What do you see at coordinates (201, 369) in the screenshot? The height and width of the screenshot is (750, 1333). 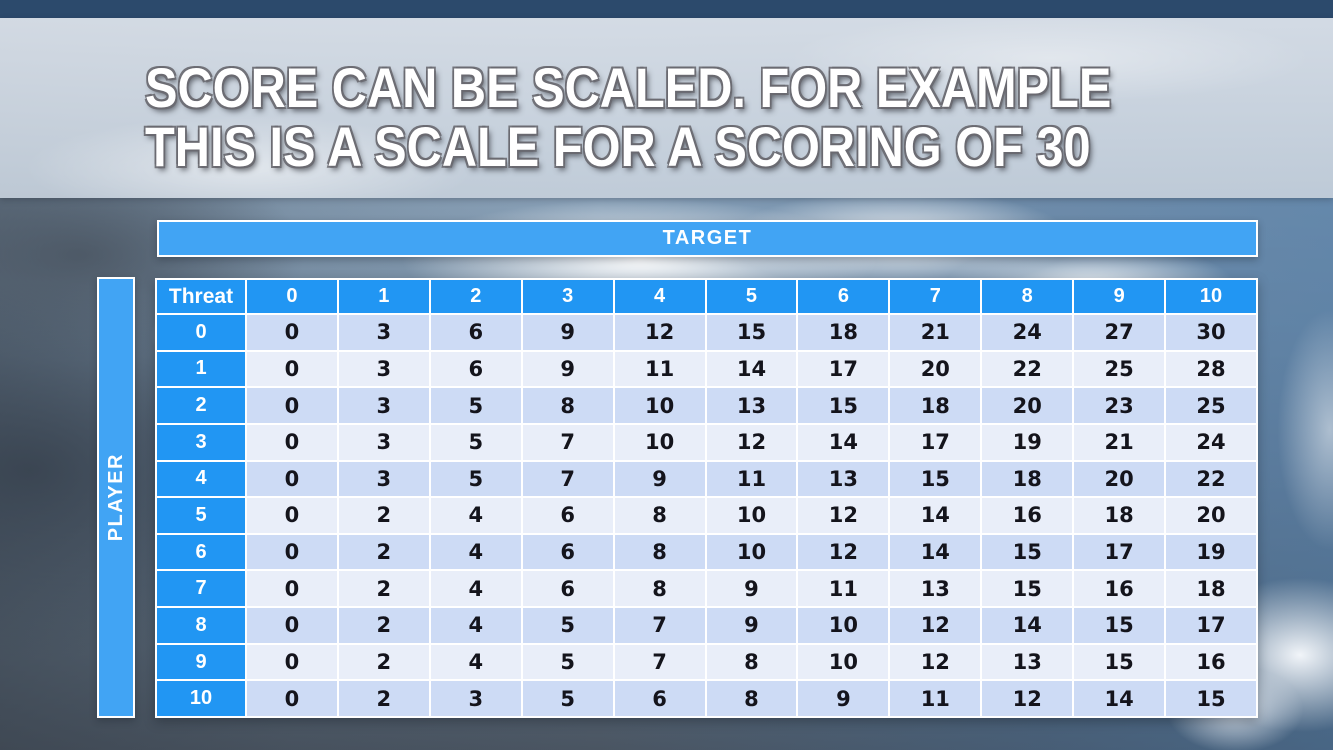 I see `row-header: 1` at bounding box center [201, 369].